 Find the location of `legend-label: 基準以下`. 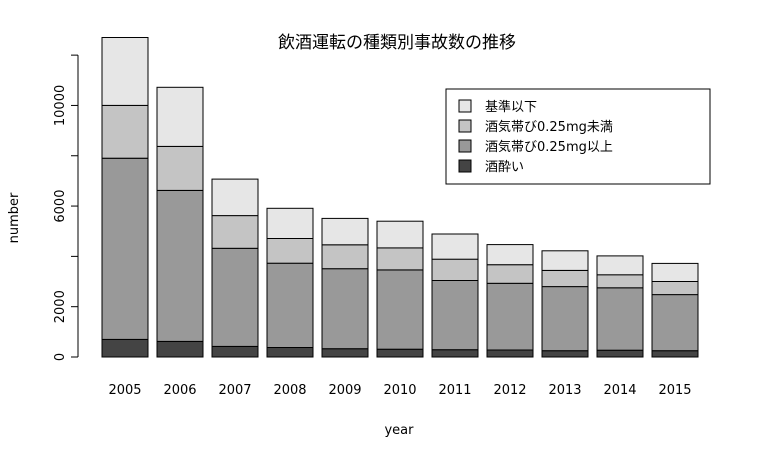

legend-label: 基準以下 is located at coordinates (511, 107).